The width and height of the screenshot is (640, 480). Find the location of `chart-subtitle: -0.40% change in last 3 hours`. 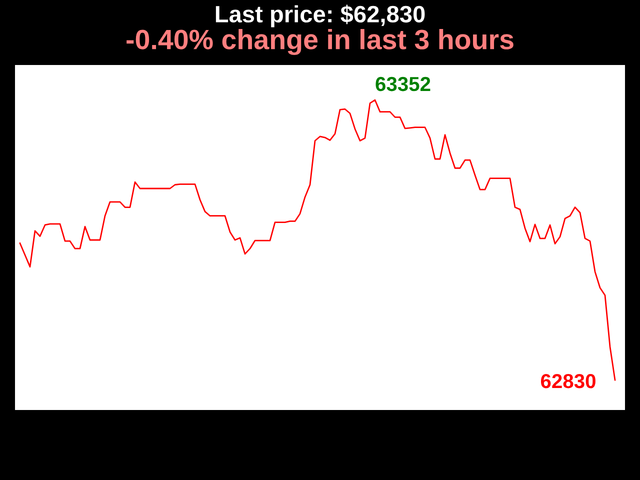

chart-subtitle: -0.40% change in last 3 hours is located at coordinates (320, 42).